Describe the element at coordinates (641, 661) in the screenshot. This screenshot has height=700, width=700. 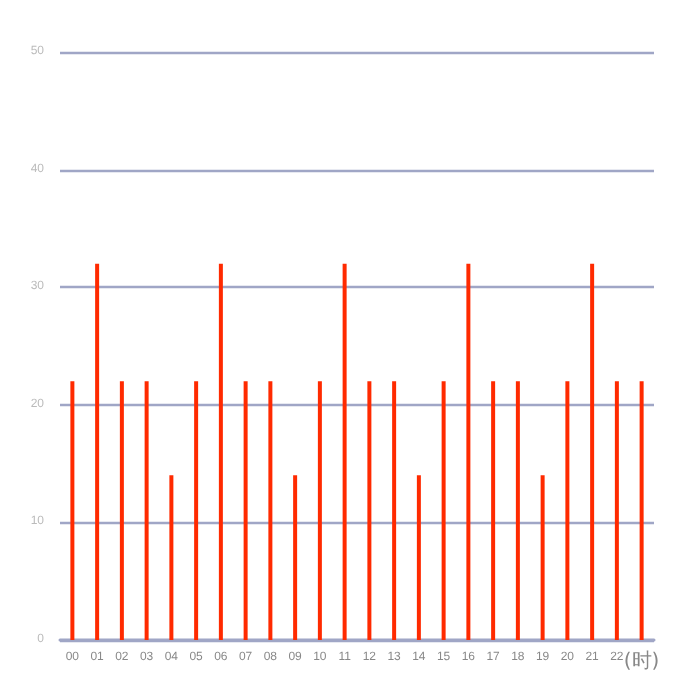
I see `x-tick-label: (时)` at that location.